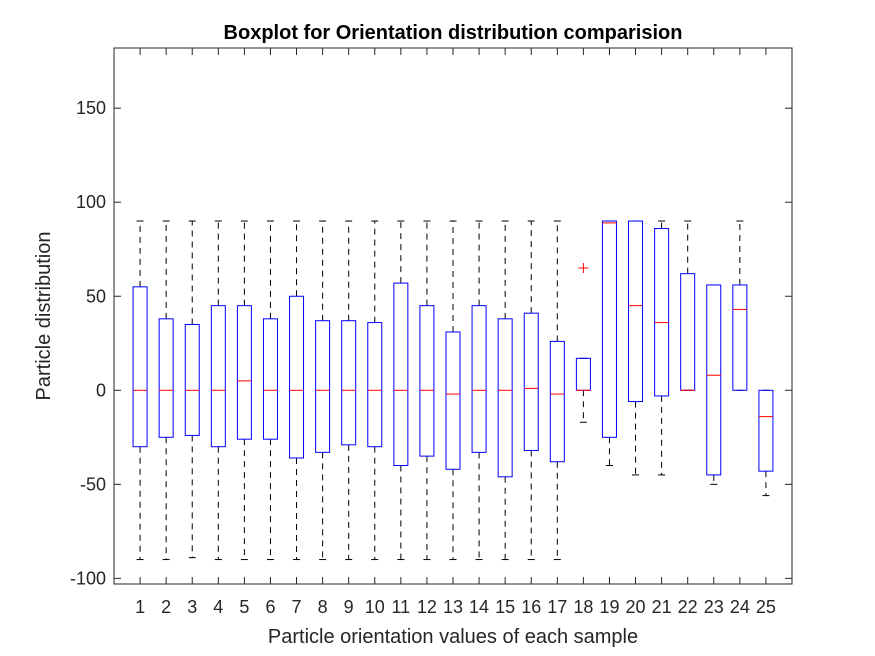  I want to click on x-tick-label: 24, so click(740, 607).